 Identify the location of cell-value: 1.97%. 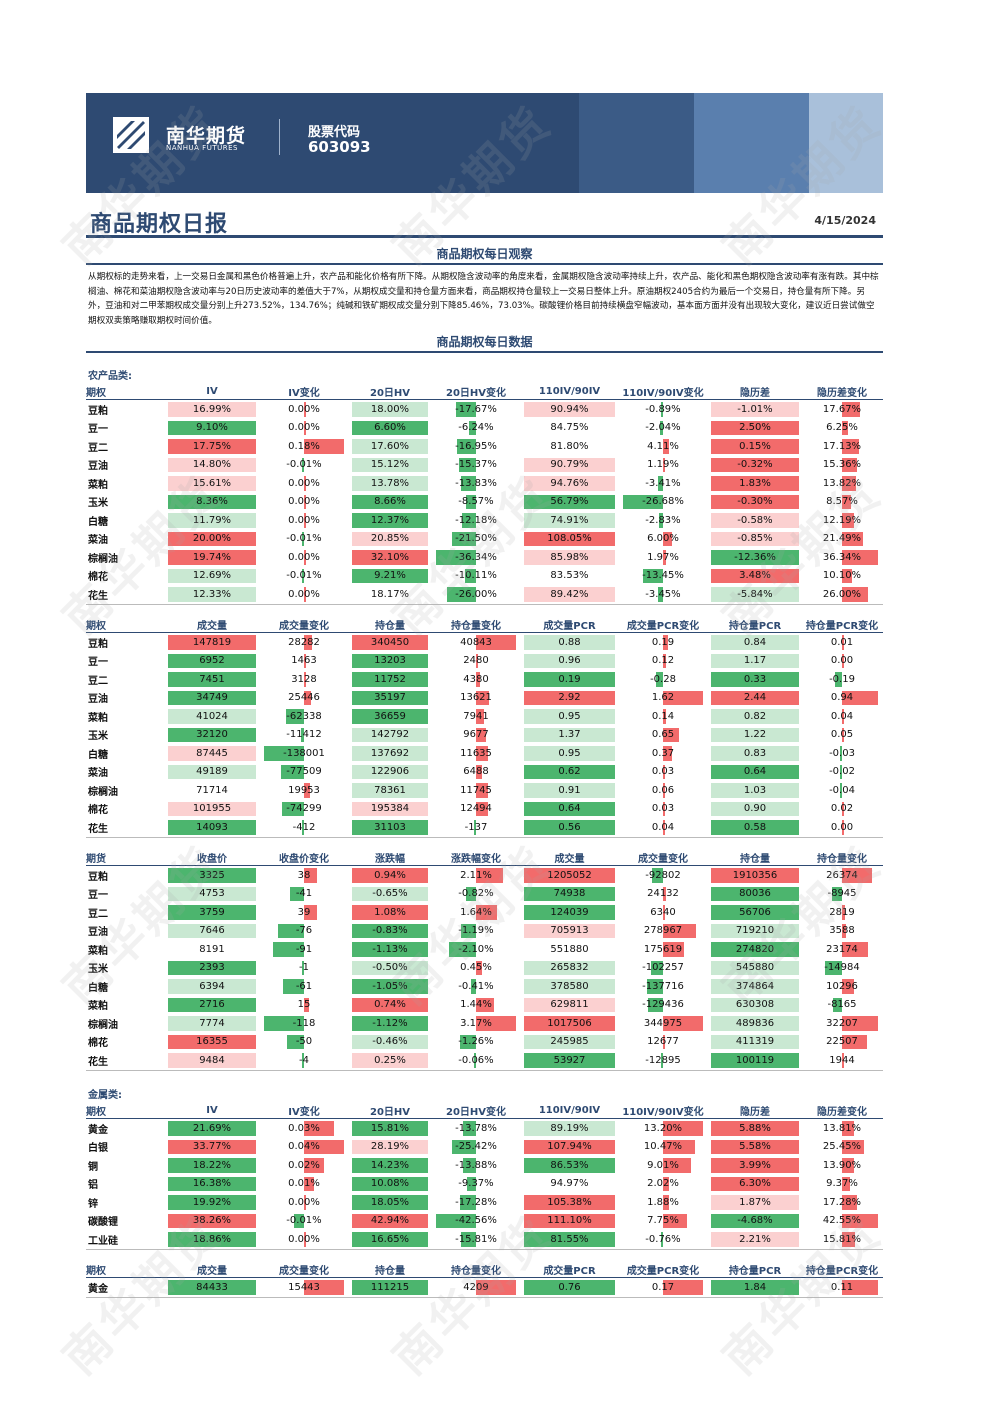
(663, 557).